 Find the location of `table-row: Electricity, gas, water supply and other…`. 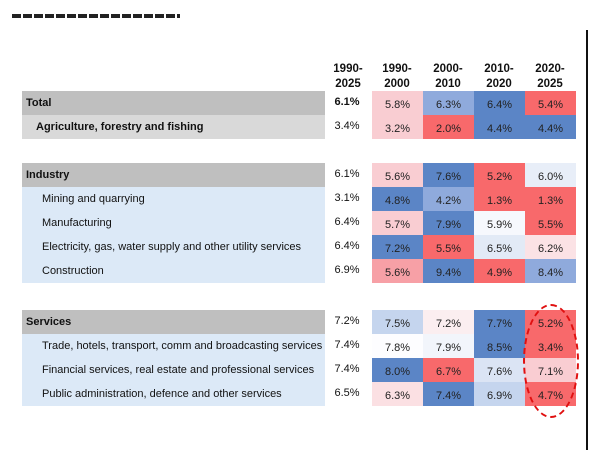

table-row: Electricity, gas, water supply and other… is located at coordinates (302, 247).